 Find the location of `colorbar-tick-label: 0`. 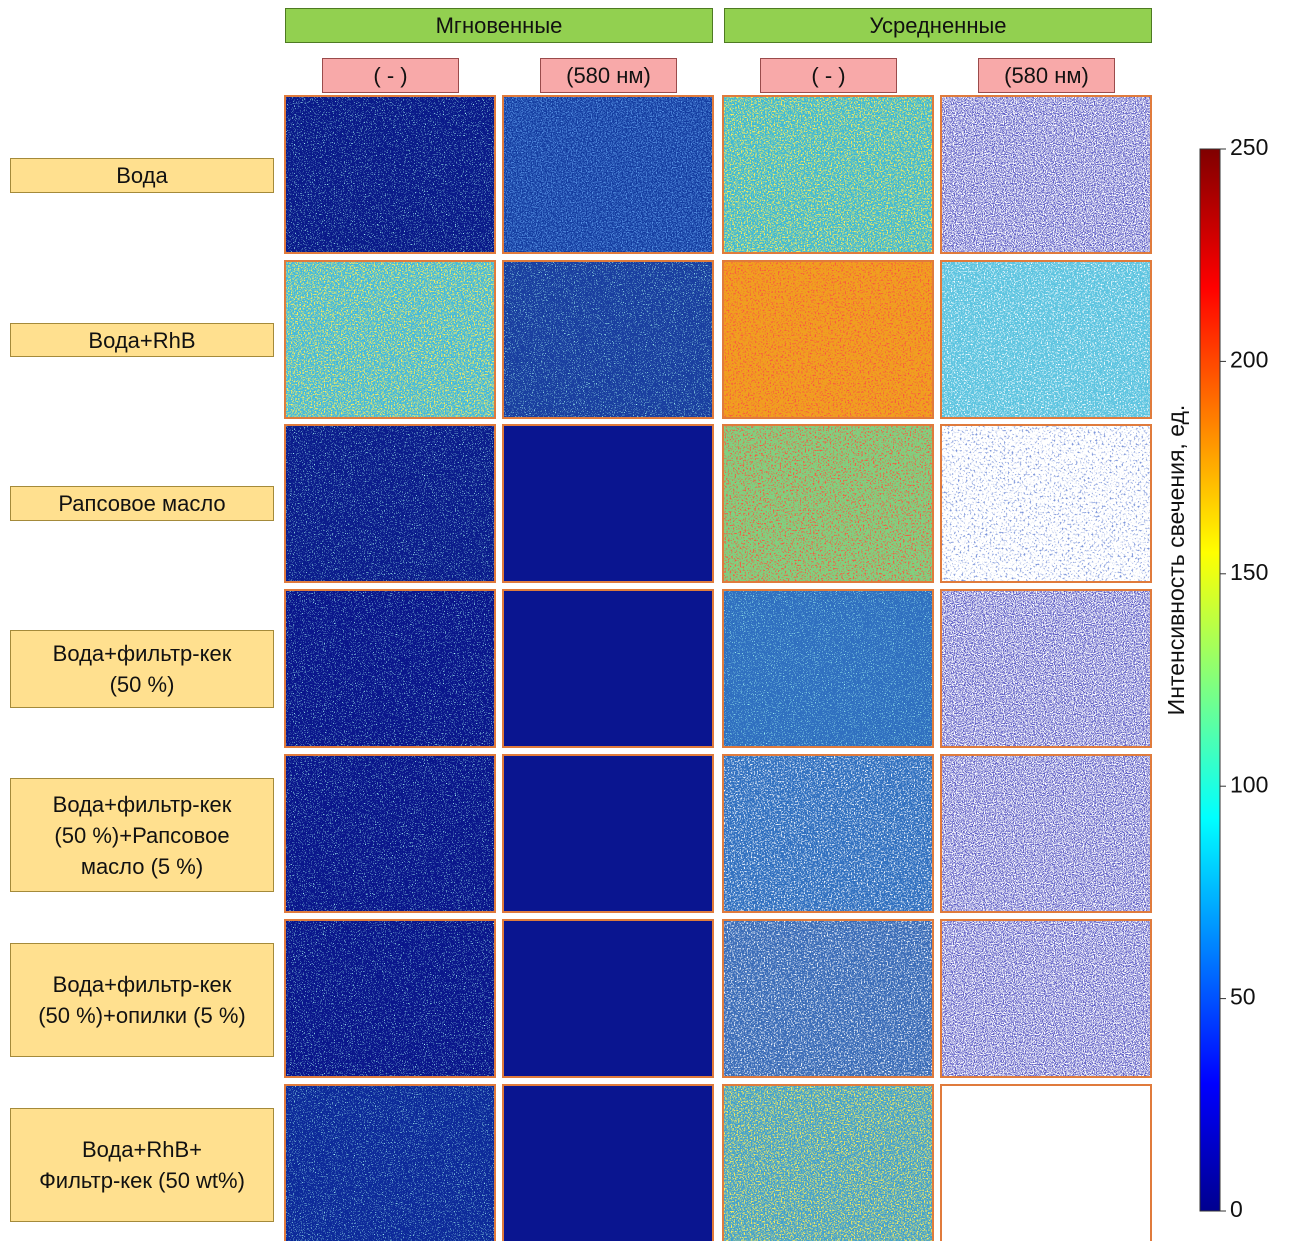

colorbar-tick-label: 0 is located at coordinates (1236, 1209).